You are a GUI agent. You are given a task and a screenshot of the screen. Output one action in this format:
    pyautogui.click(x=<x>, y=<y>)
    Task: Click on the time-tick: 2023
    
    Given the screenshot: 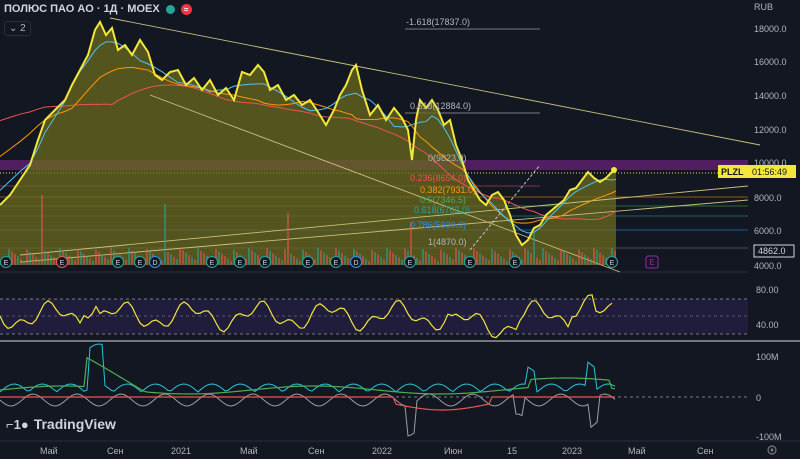 What is the action you would take?
    pyautogui.click(x=572, y=451)
    